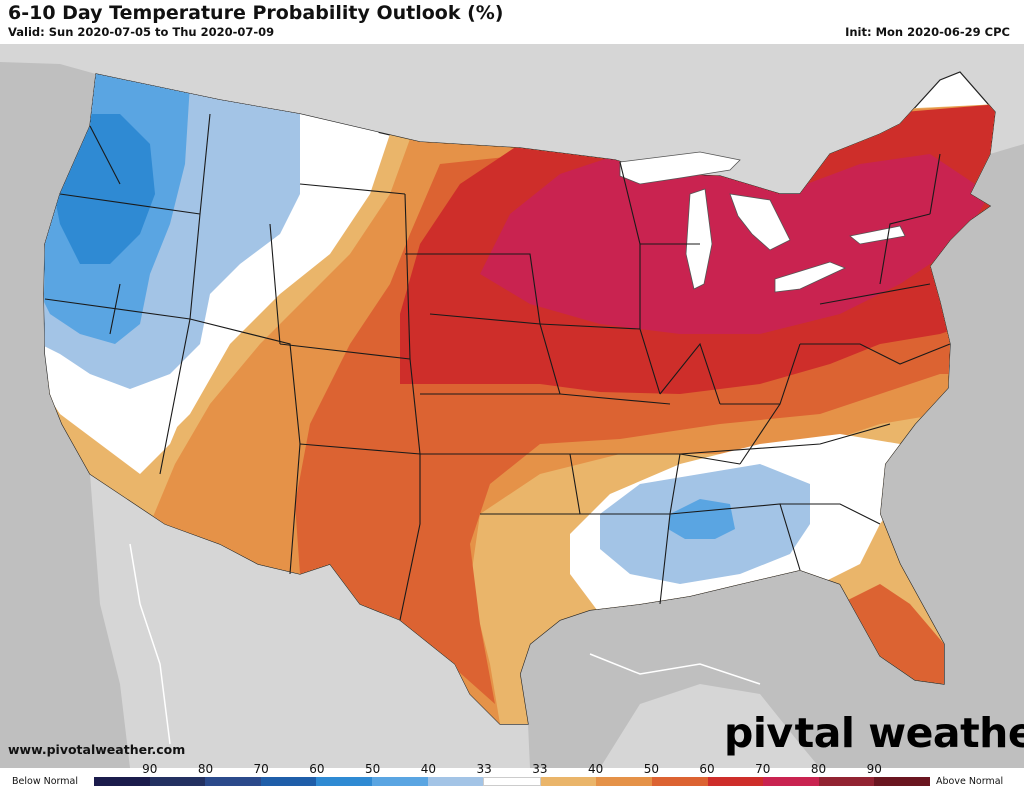 The image size is (1024, 791). I want to click on brand-text-left: piv, so click(758, 733).